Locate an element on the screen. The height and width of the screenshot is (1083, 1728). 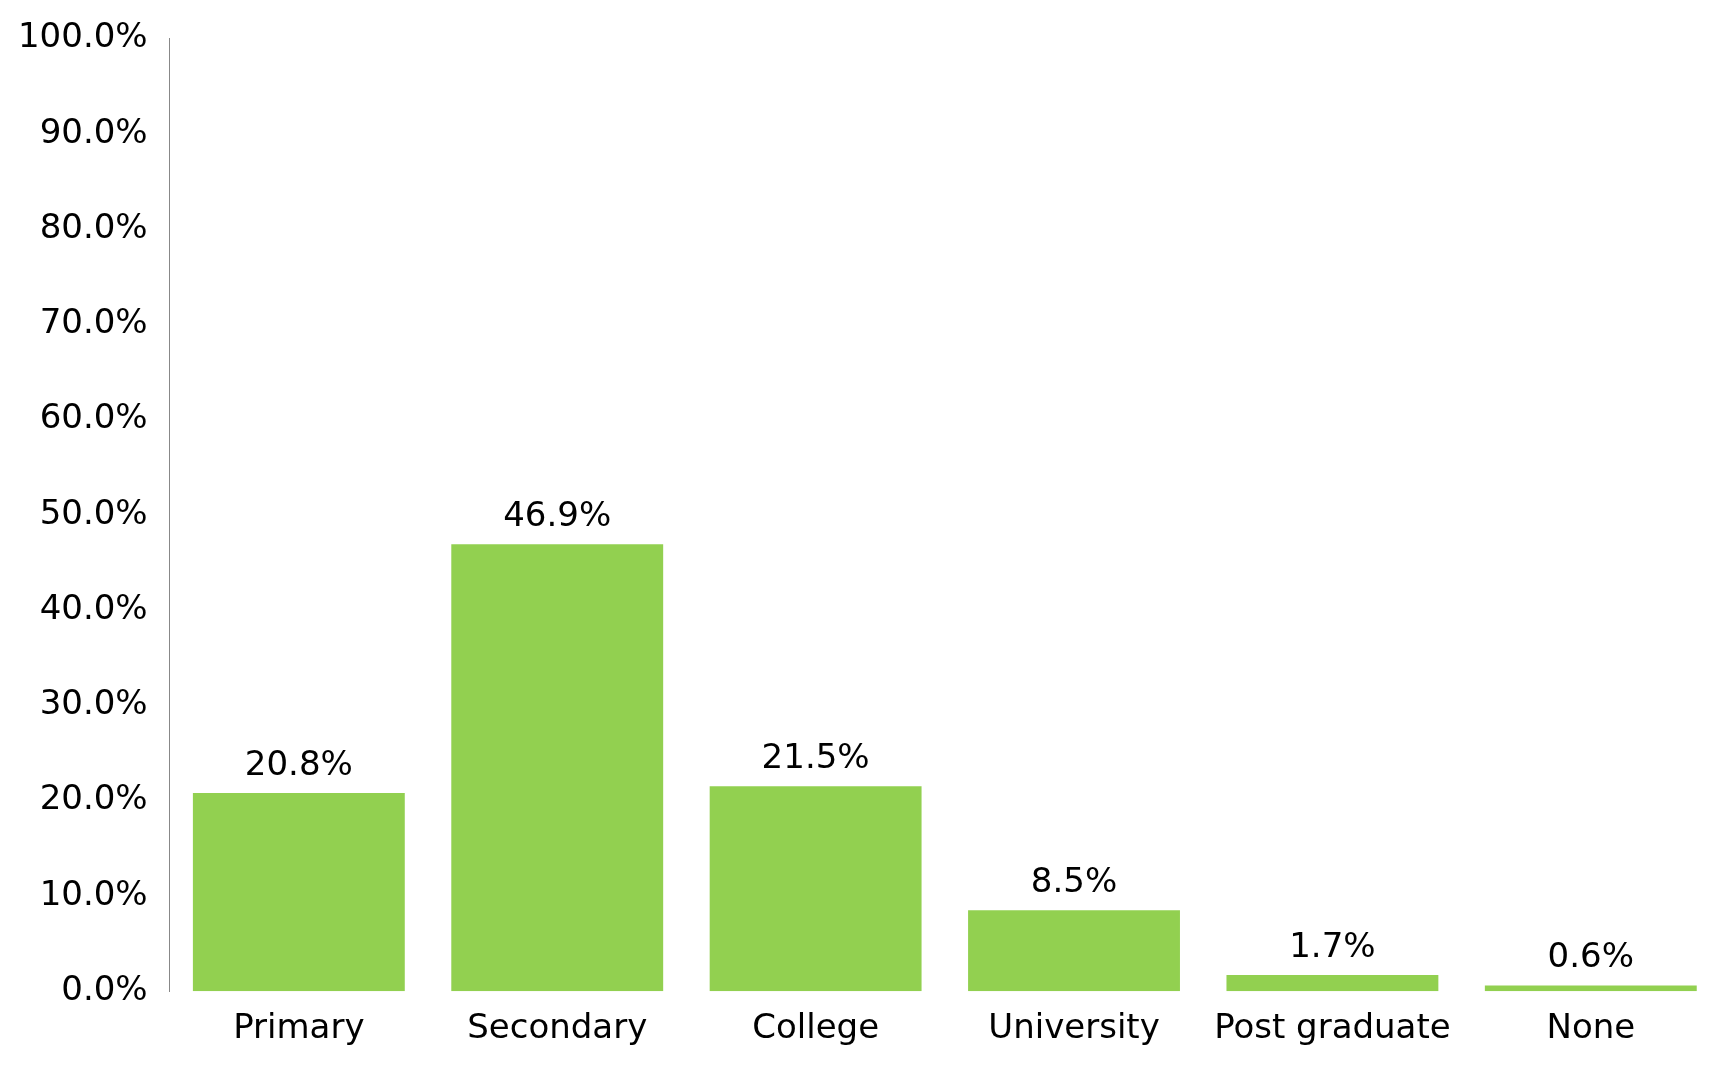
y-tick-label: 50.0% is located at coordinates (93, 511).